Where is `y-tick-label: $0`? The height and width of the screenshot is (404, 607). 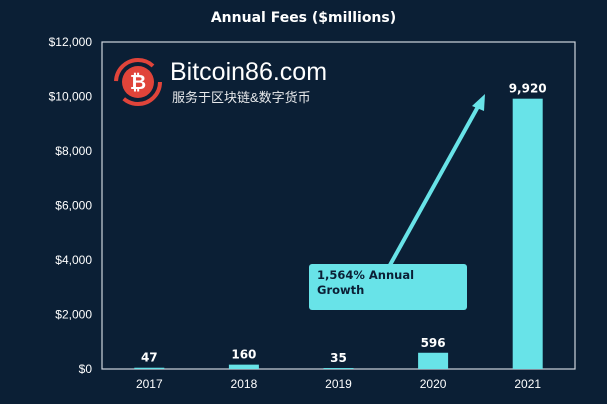
y-tick-label: $0 is located at coordinates (86, 369).